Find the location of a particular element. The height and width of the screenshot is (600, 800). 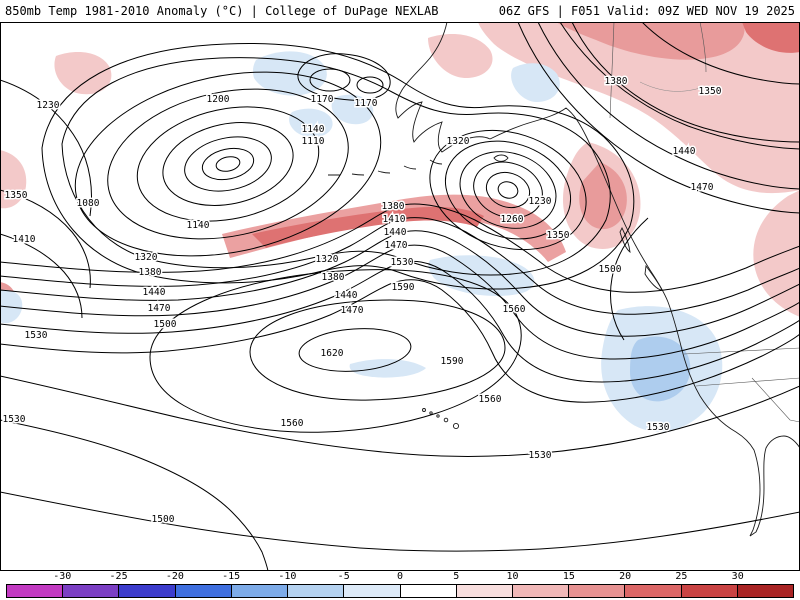

colorbar-tick: 20 is located at coordinates (625, 576).